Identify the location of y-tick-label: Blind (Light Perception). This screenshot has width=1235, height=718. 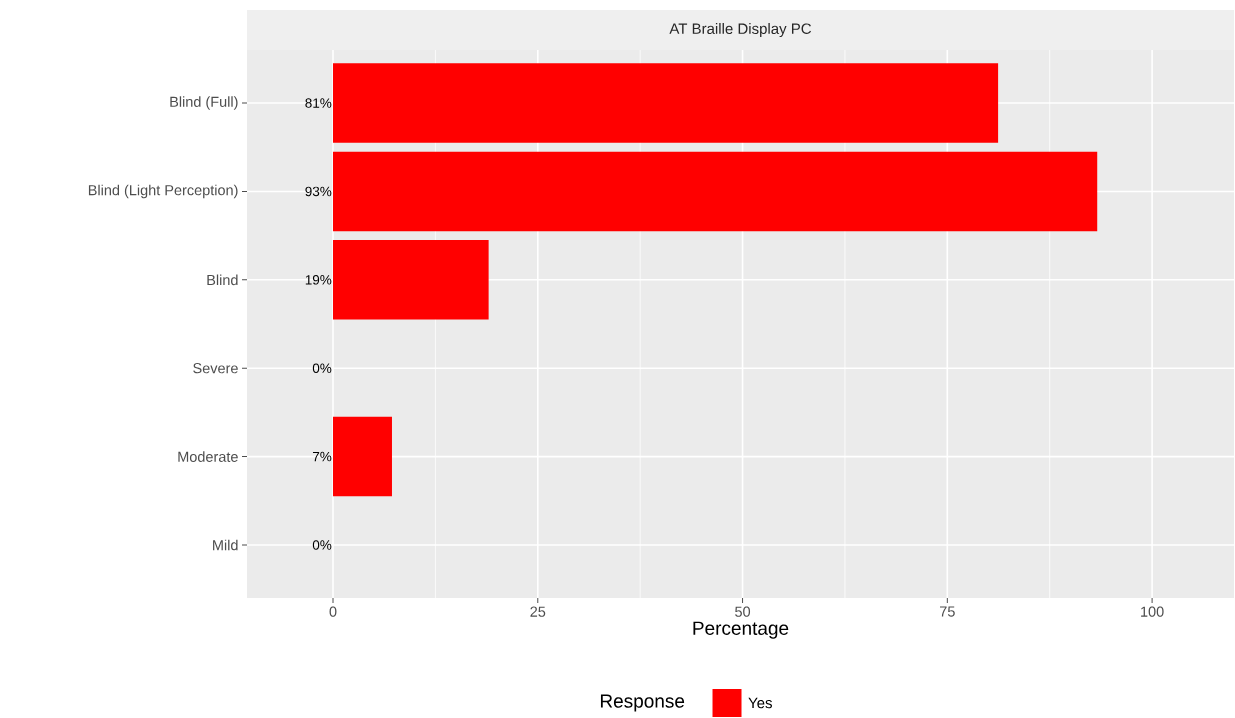
(163, 191).